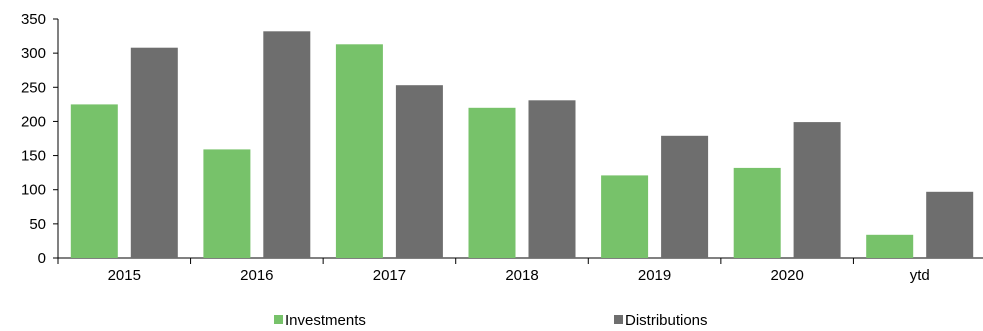 The image size is (983, 331). Describe the element at coordinates (359, 151) in the screenshot. I see `bar-investments-2017` at that location.